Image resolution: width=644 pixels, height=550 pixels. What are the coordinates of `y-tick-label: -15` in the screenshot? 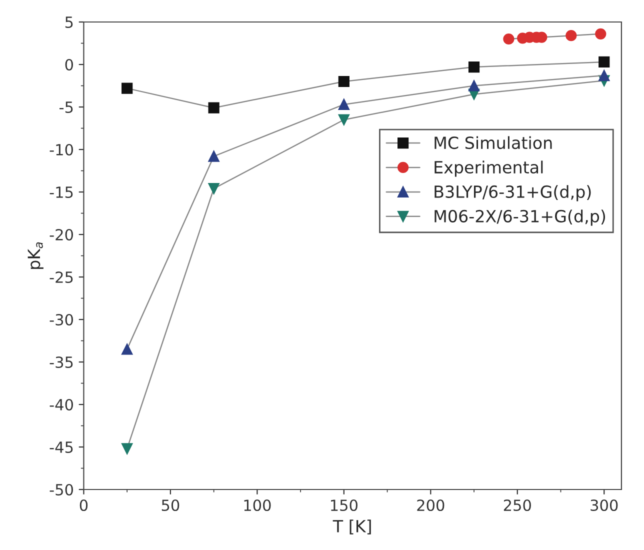 It's located at (61, 192).